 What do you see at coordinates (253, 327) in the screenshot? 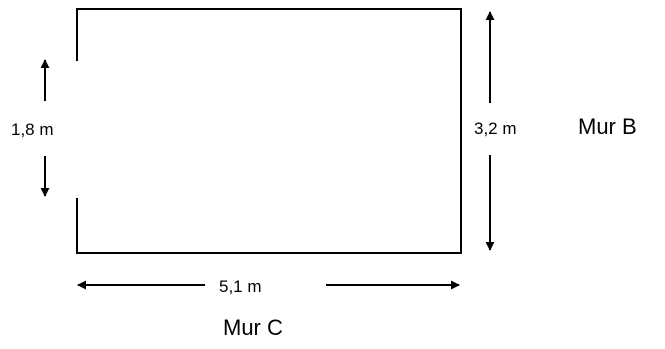
I see `wall-c-label: Mur C` at bounding box center [253, 327].